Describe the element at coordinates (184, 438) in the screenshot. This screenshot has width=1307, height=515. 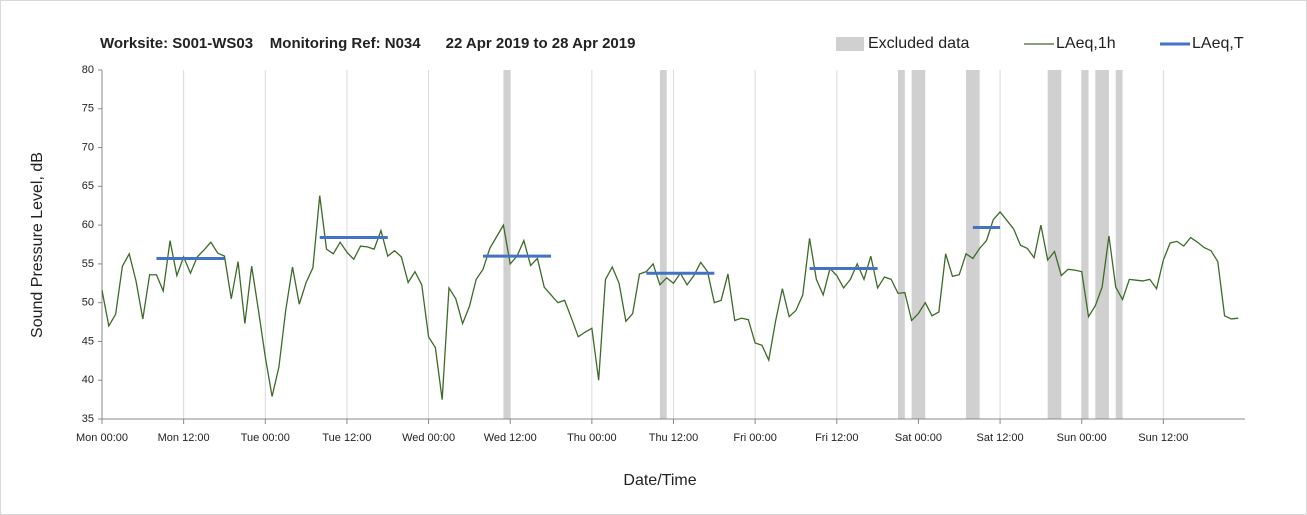
I see `x-tick-label: Mon 12:00` at that location.